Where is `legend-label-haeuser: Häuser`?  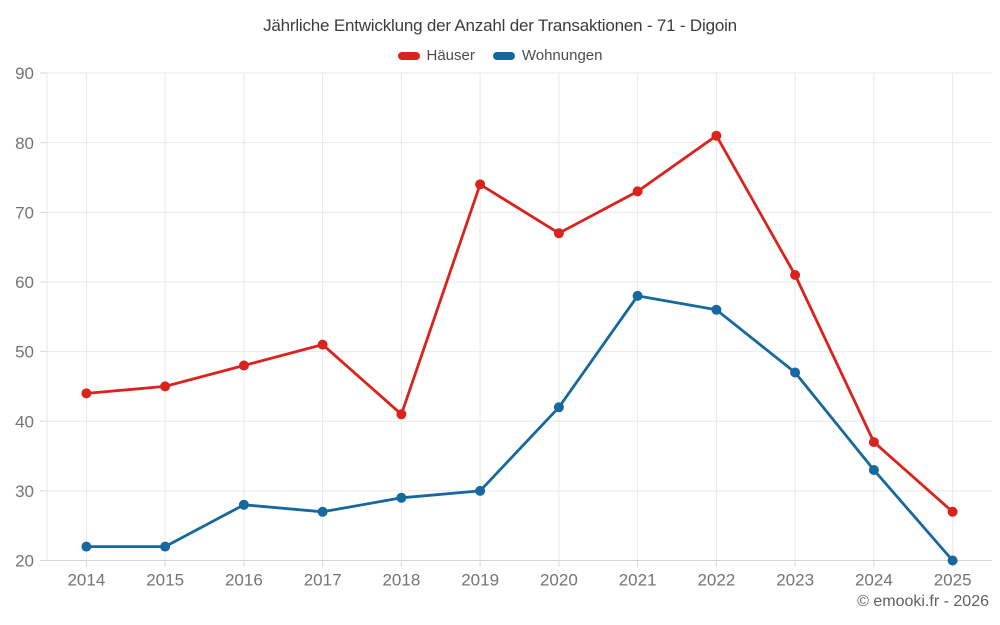 legend-label-haeuser: Häuser is located at coordinates (450, 55).